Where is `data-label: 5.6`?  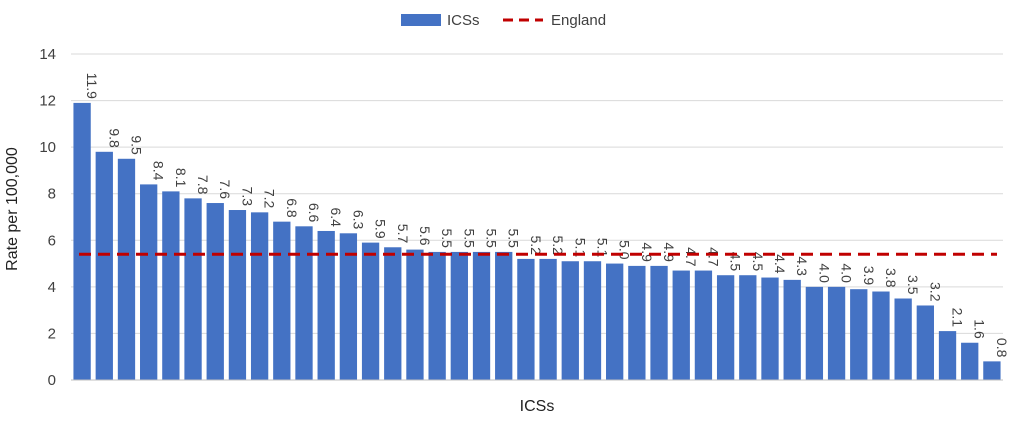
data-label: 5.6 is located at coordinates (425, 236).